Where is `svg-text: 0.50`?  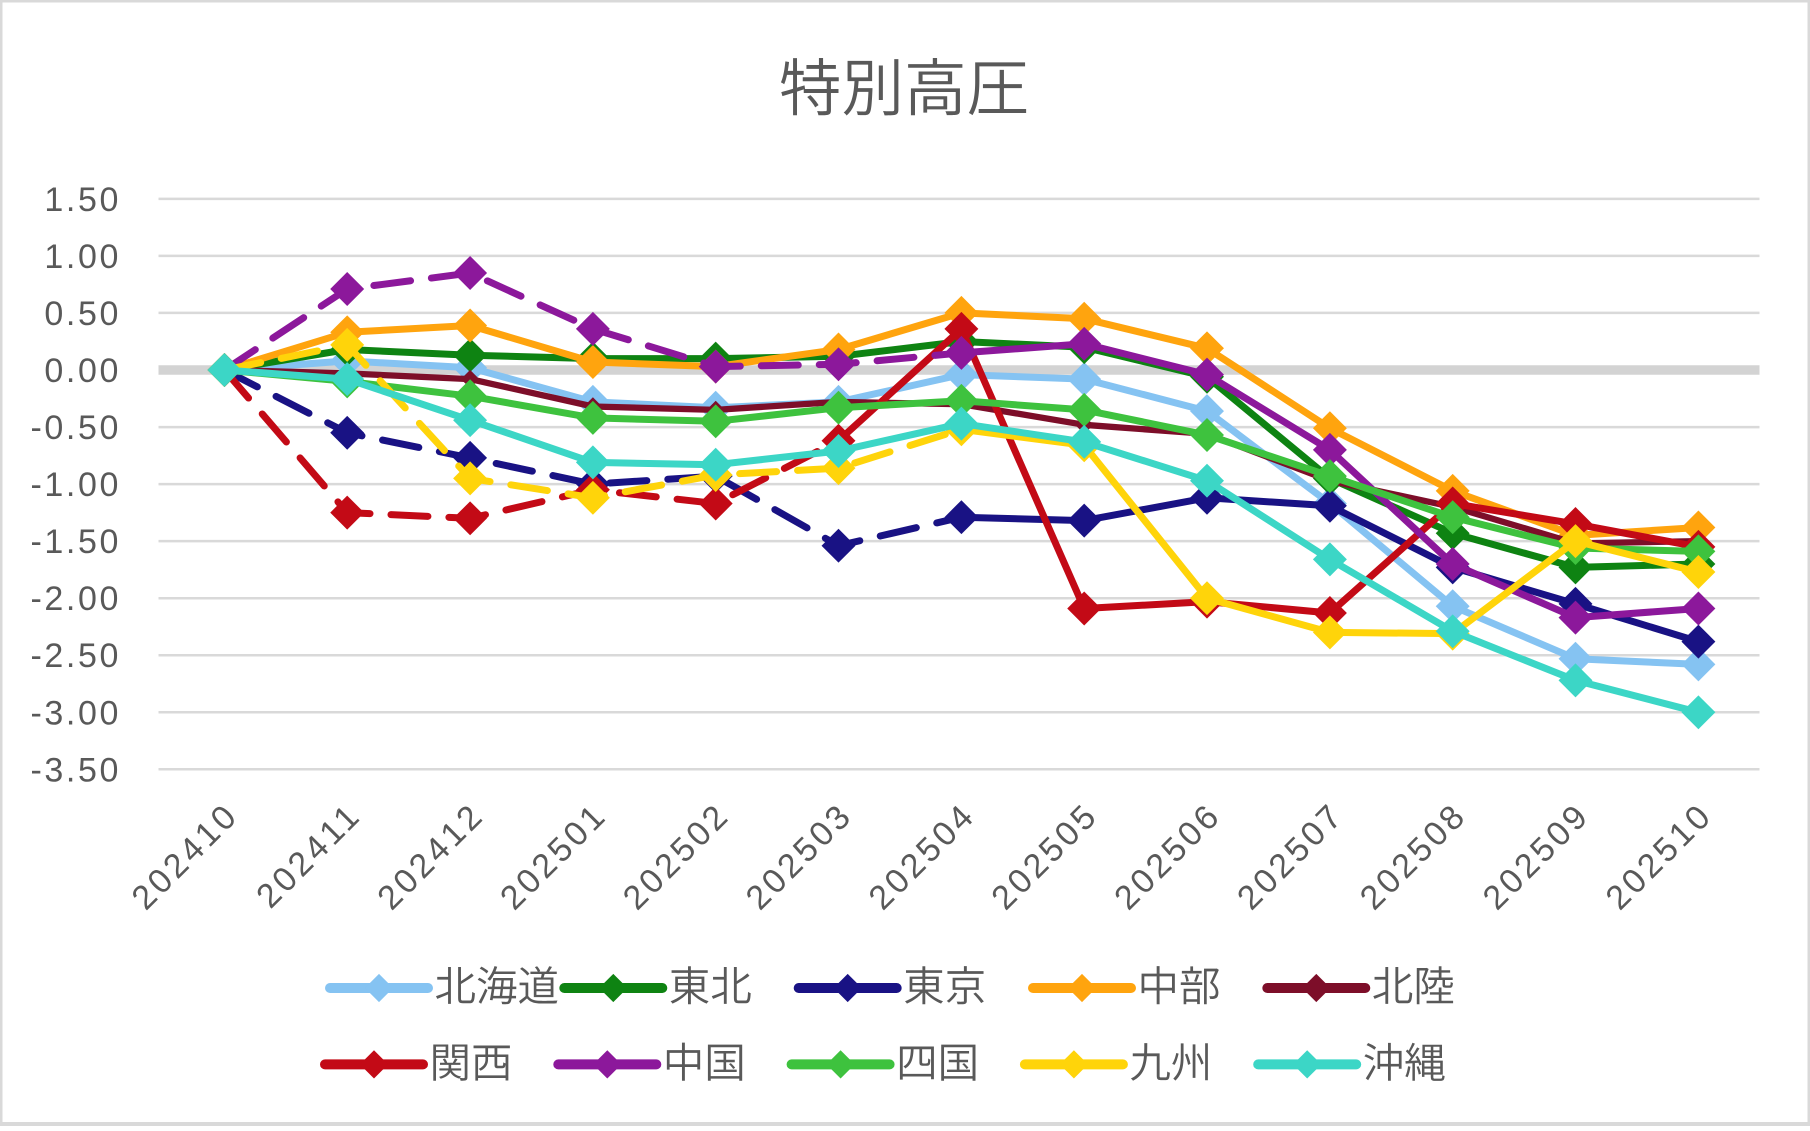 svg-text: 0.50 is located at coordinates (82, 314).